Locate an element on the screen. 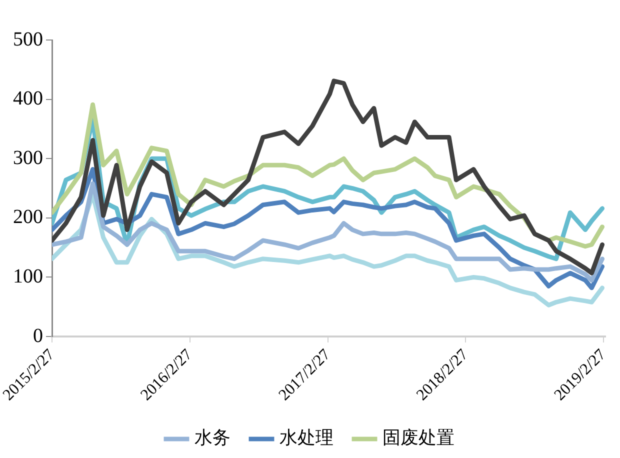 The width and height of the screenshot is (620, 458). y-tick-label: 100 is located at coordinates (28, 276).